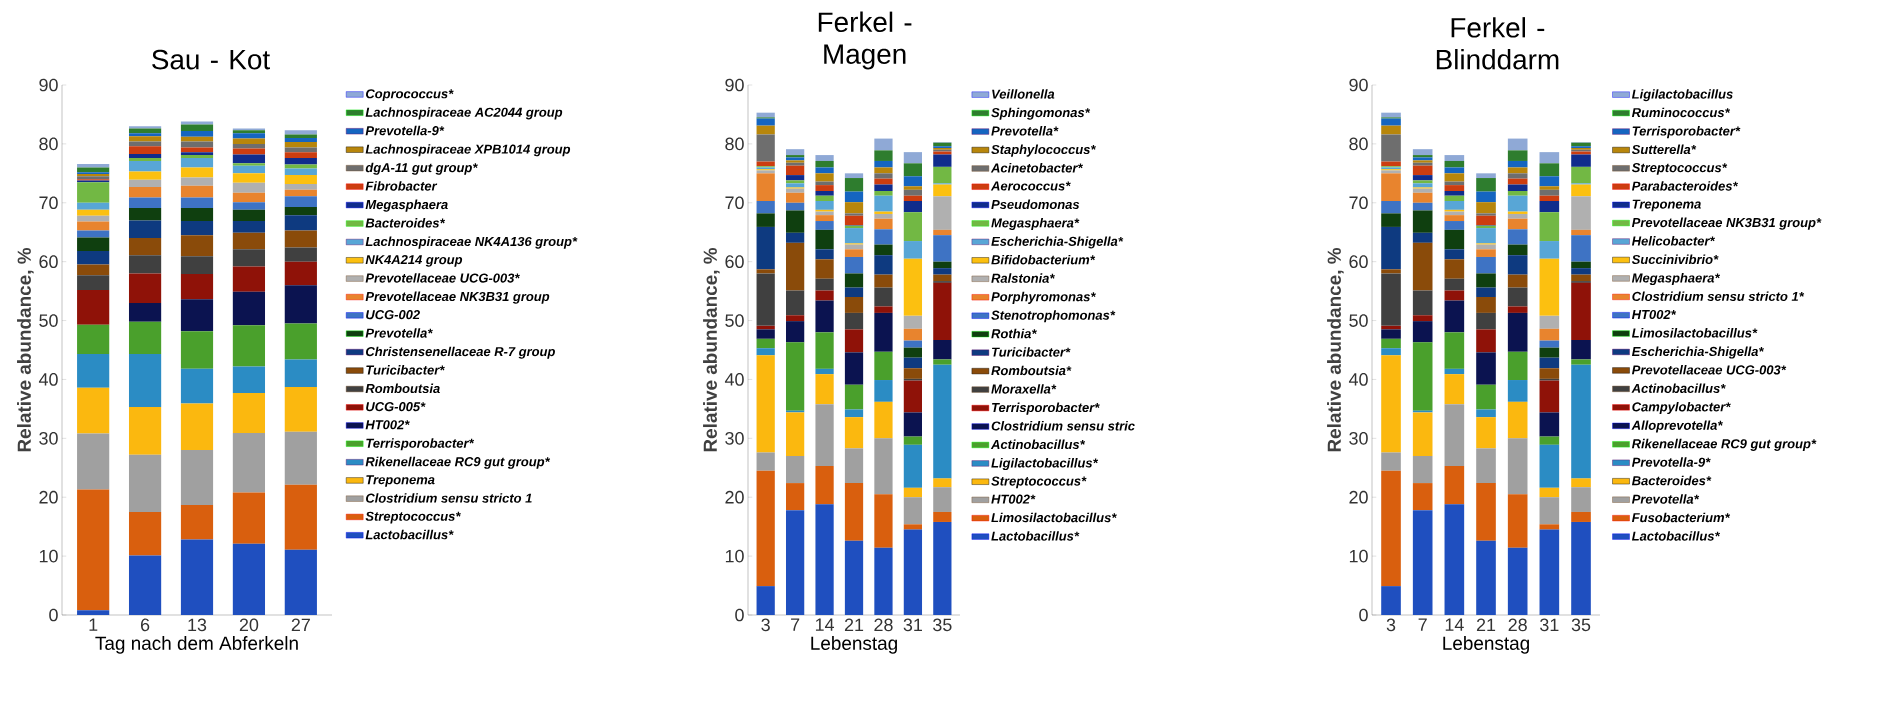 The height and width of the screenshot is (721, 1888). Describe the element at coordinates (401, 186) in the screenshot. I see `legend-label: Fibrobacter` at that location.